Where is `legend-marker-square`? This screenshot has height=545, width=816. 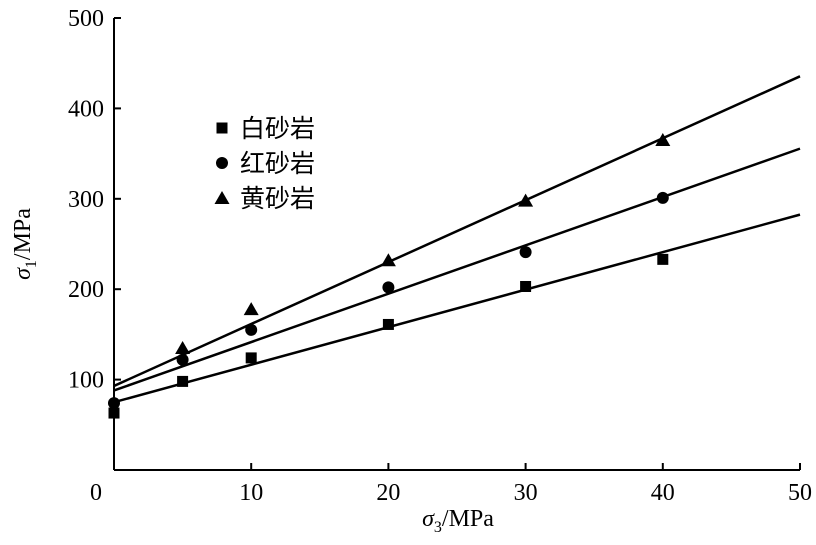
legend-marker-square is located at coordinates (222, 128).